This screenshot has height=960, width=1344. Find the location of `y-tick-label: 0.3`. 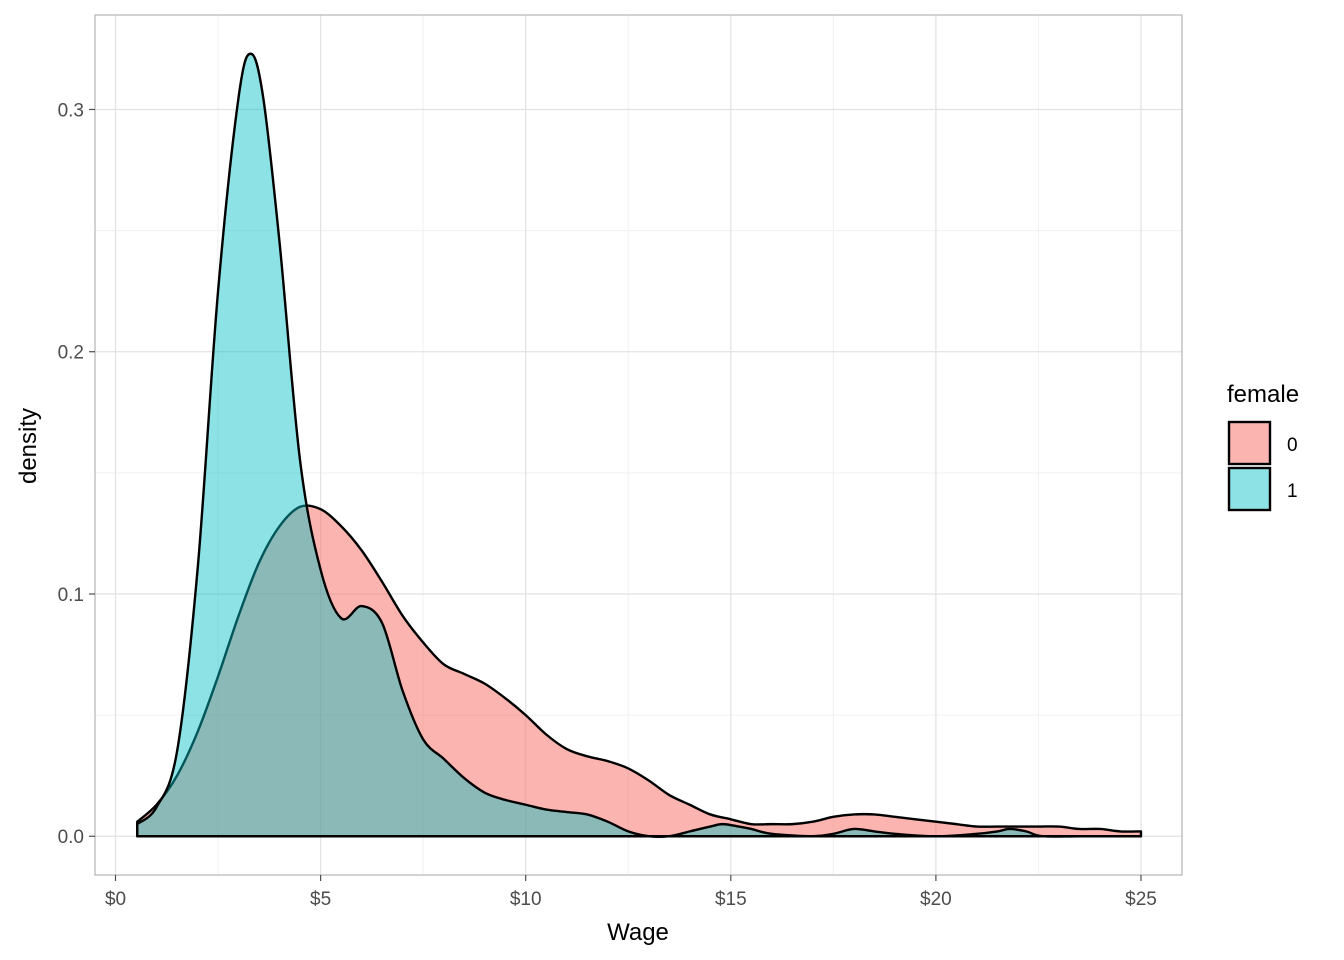

y-tick-label: 0.3 is located at coordinates (71, 110).